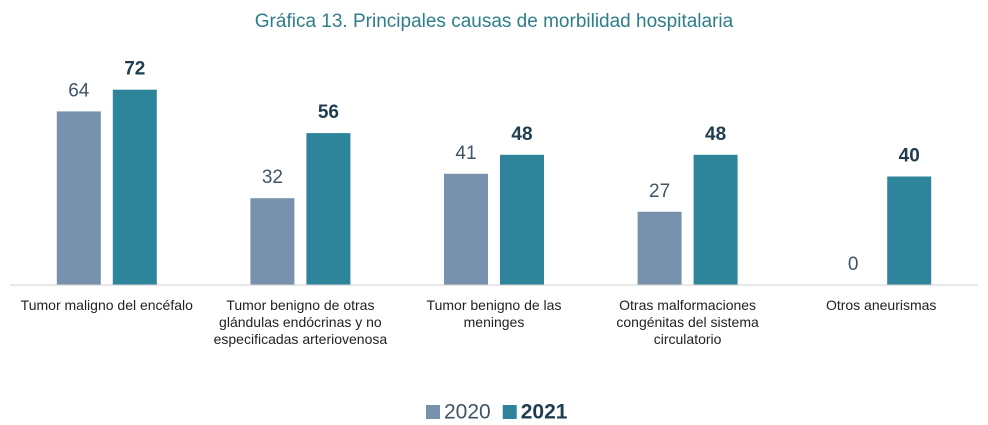 The width and height of the screenshot is (988, 425). What do you see at coordinates (659, 191) in the screenshot?
I see `data-label: 27` at bounding box center [659, 191].